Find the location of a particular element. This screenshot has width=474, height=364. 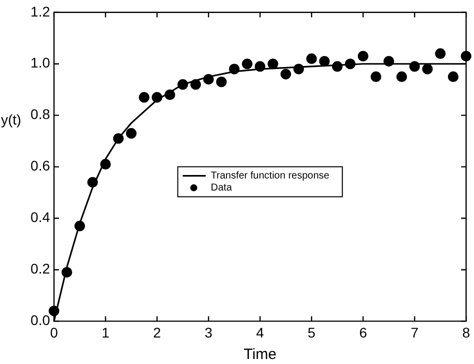

x-tick-label: 2 is located at coordinates (157, 332).